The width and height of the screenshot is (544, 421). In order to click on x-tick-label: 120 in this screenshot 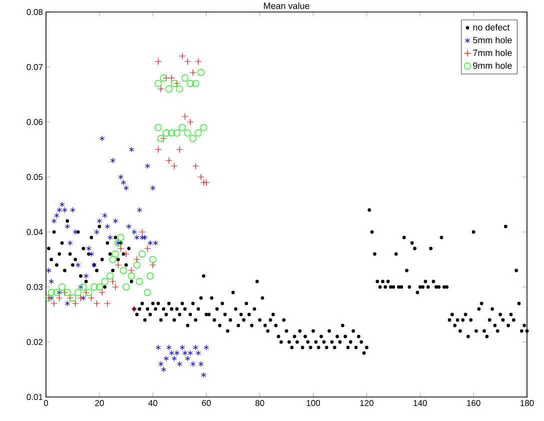, I will do `click(367, 403)`.